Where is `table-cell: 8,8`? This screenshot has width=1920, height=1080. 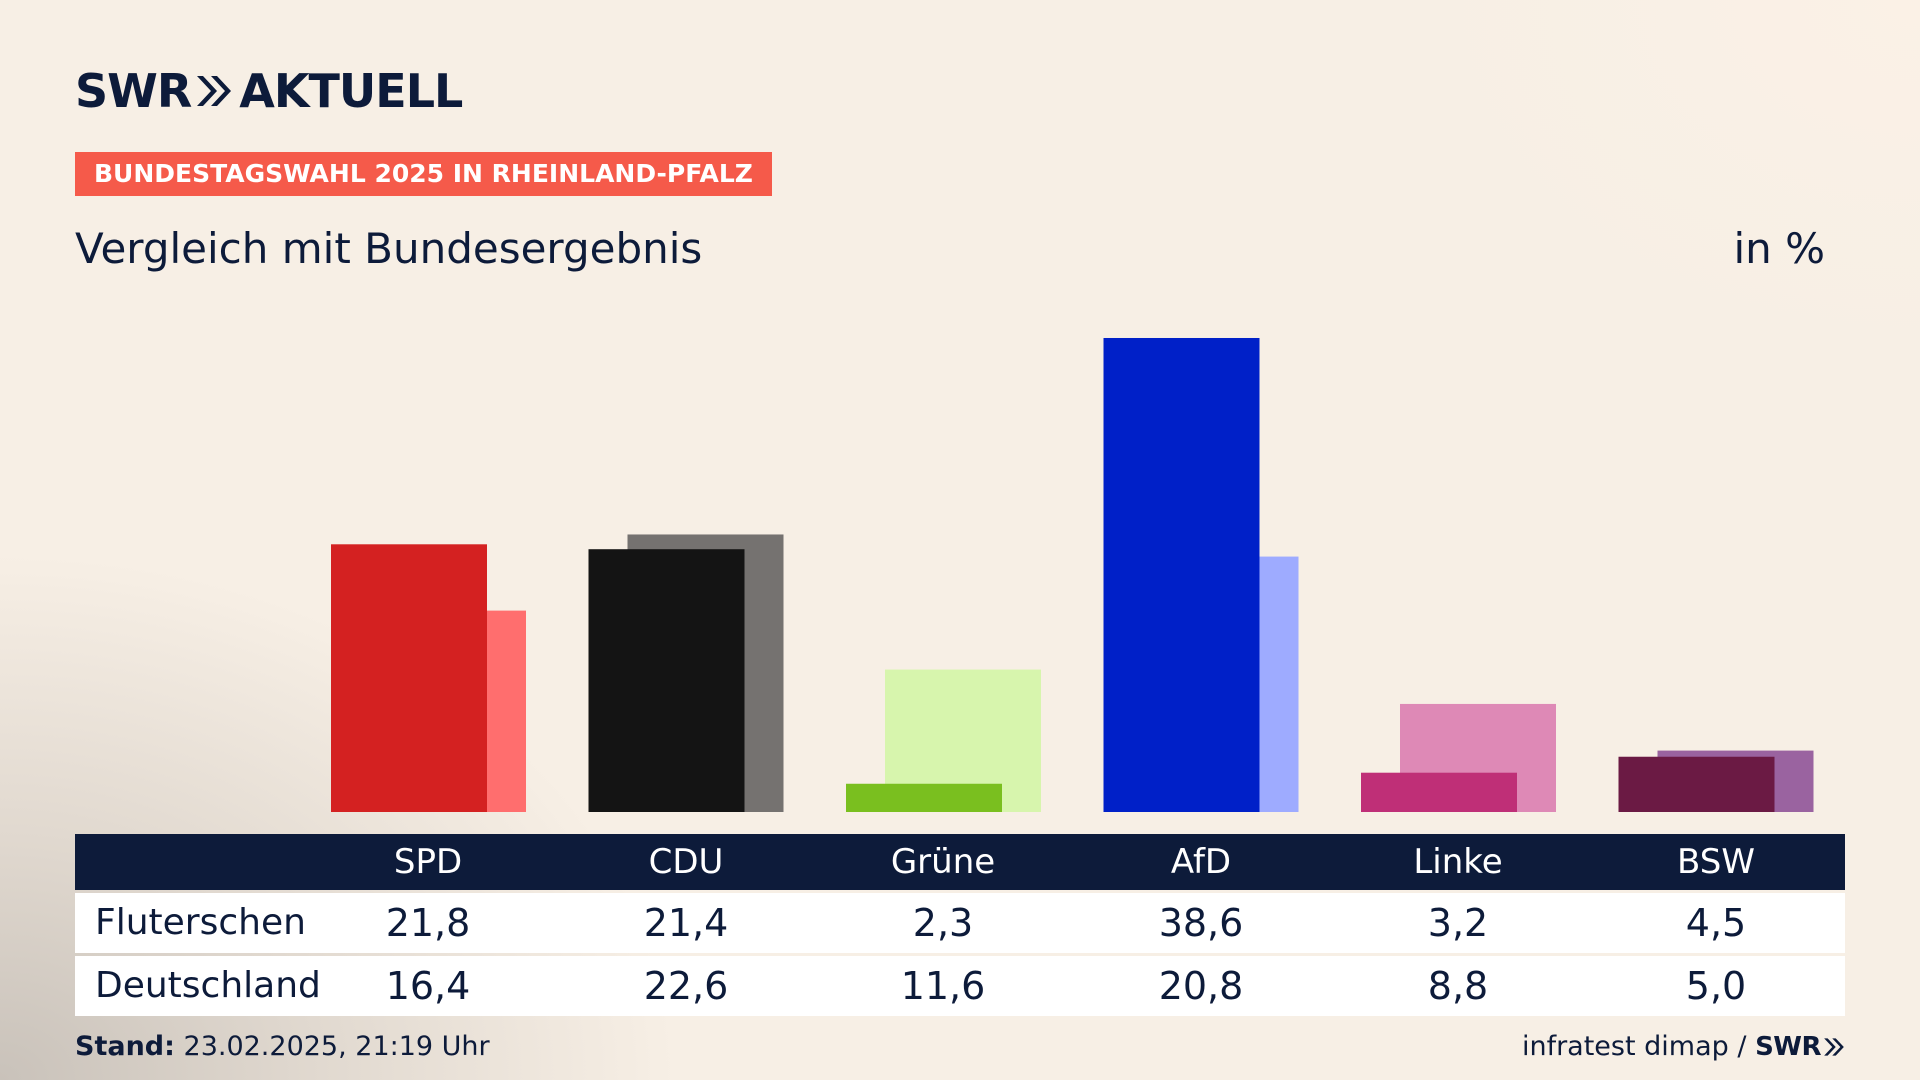 table-cell: 8,8 is located at coordinates (1458, 986).